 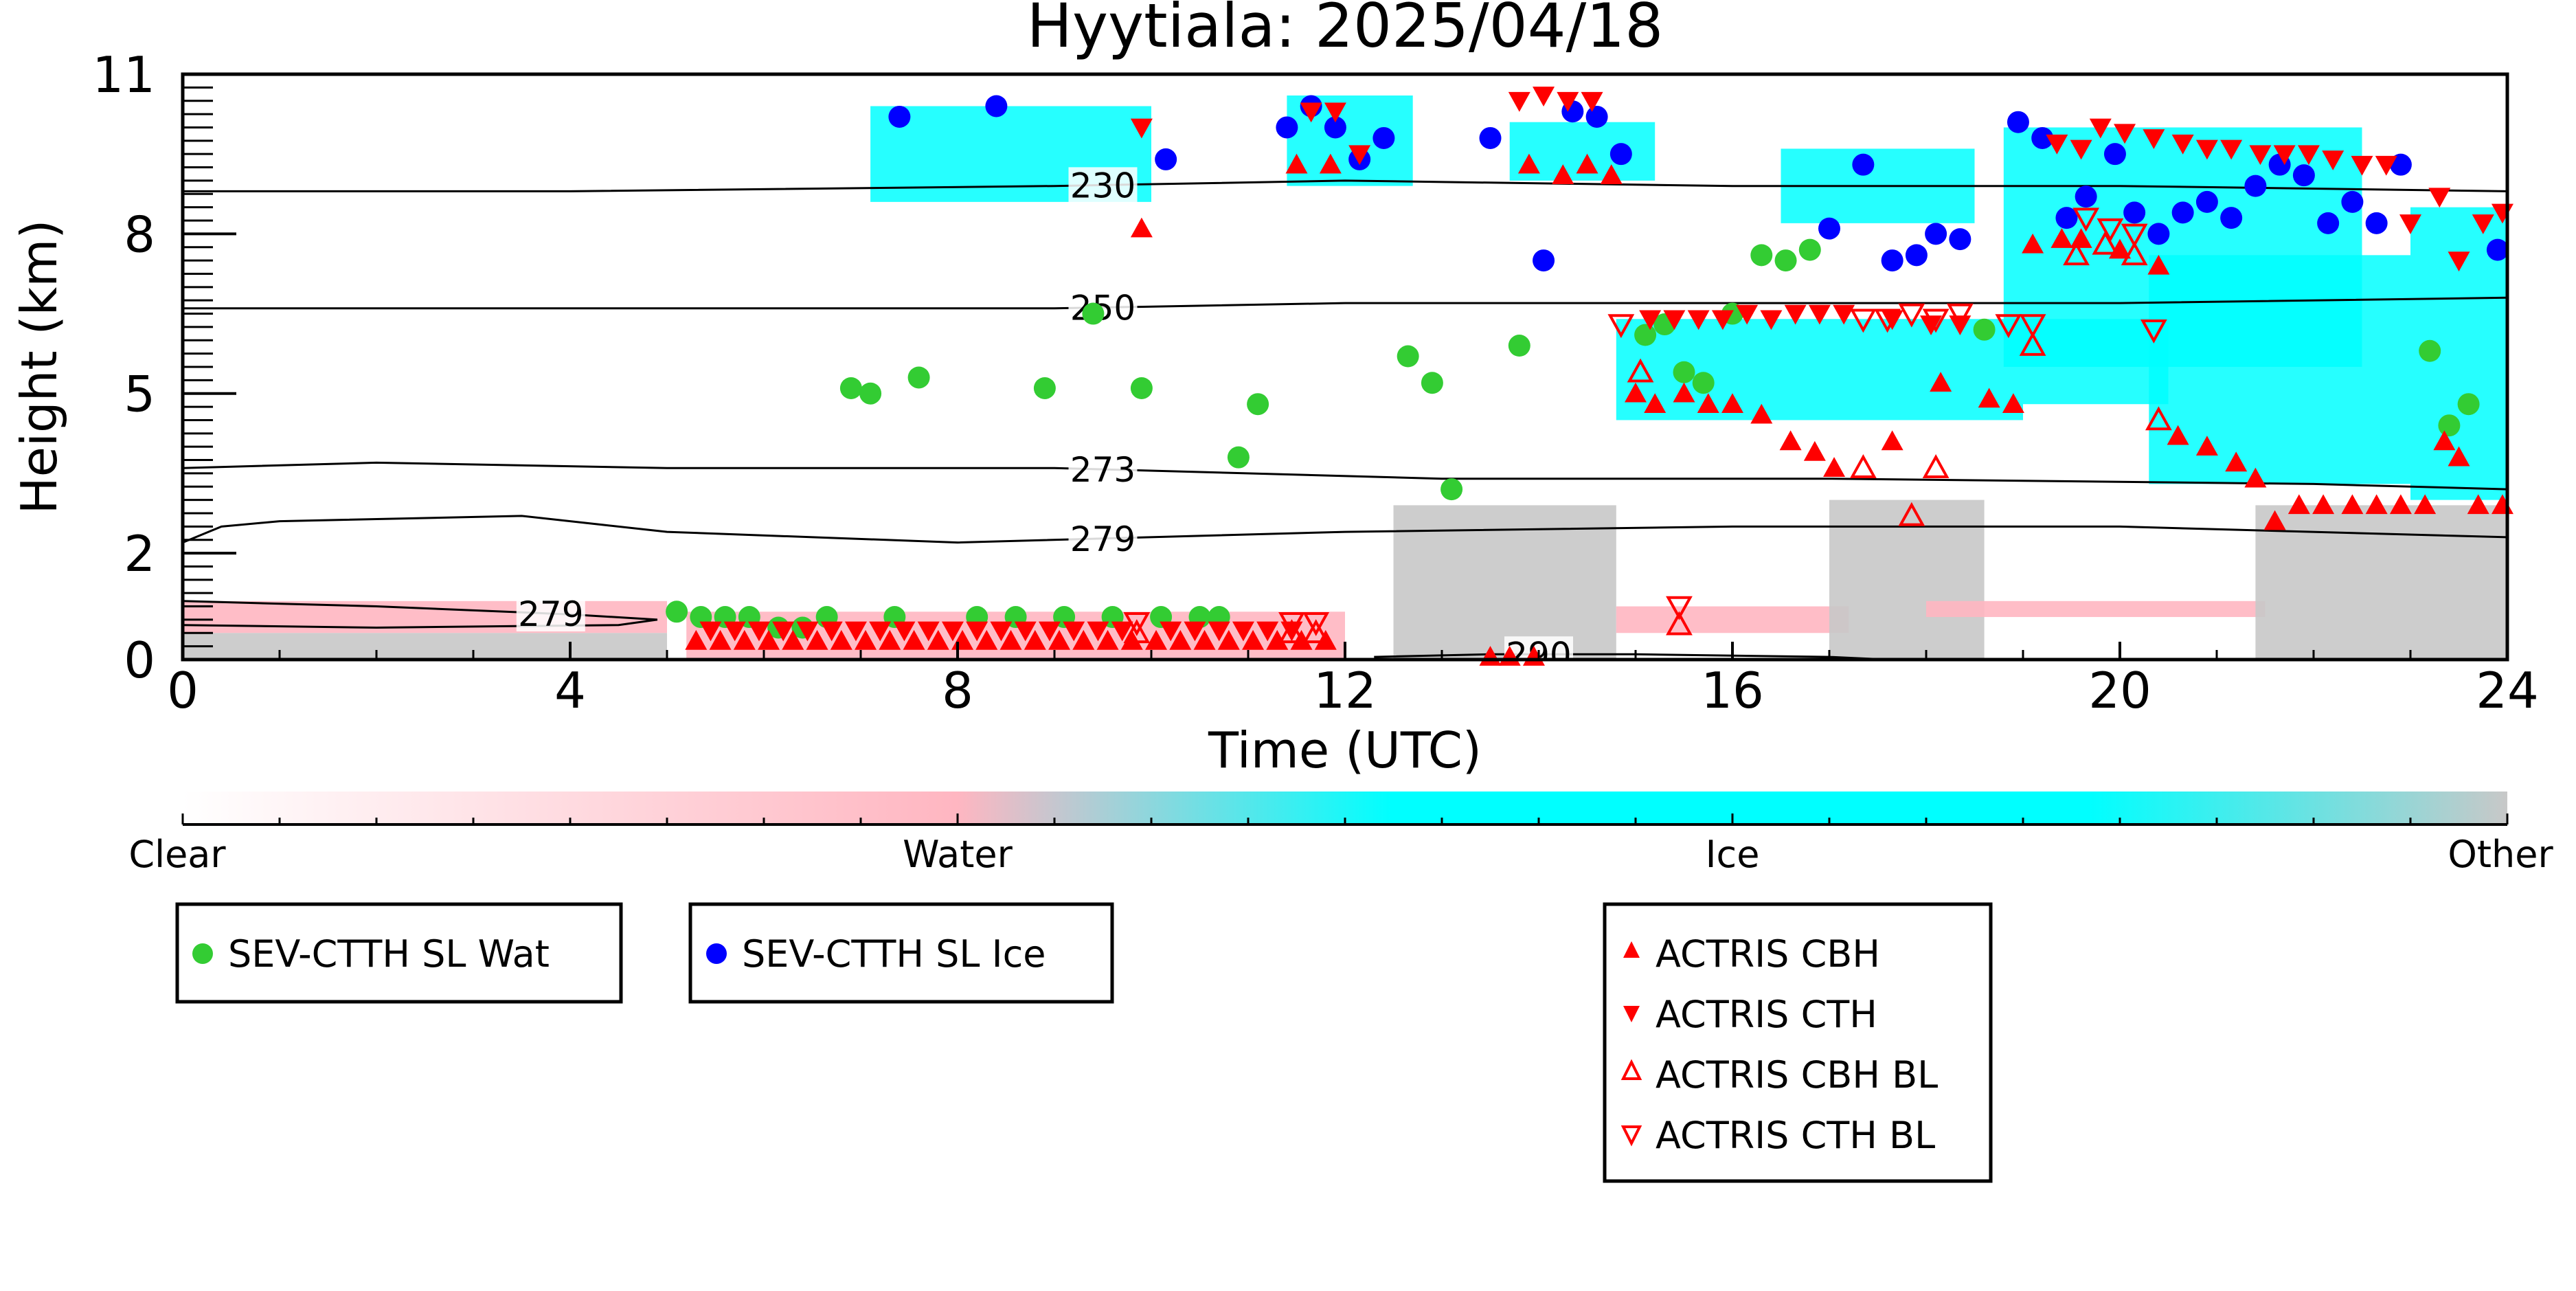 I want to click on y-axis-label: Height (km), so click(x=39, y=367).